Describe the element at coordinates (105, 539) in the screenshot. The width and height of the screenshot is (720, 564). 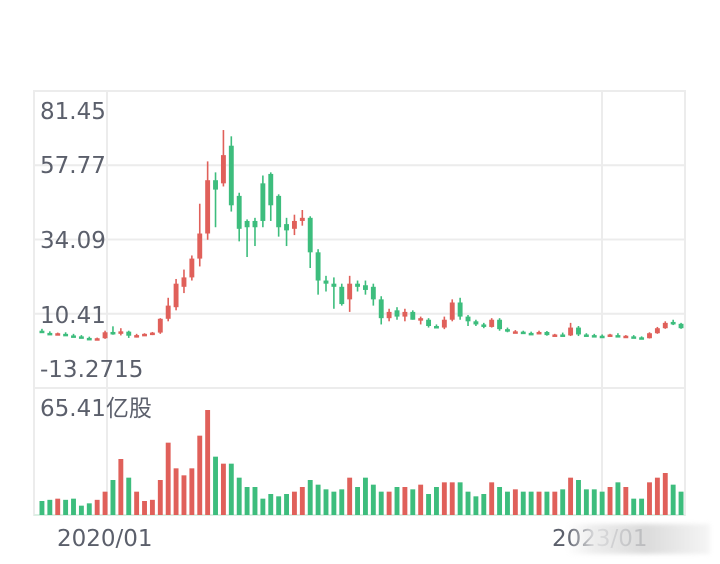
I see `x-tick-label-0: 2020/01` at that location.